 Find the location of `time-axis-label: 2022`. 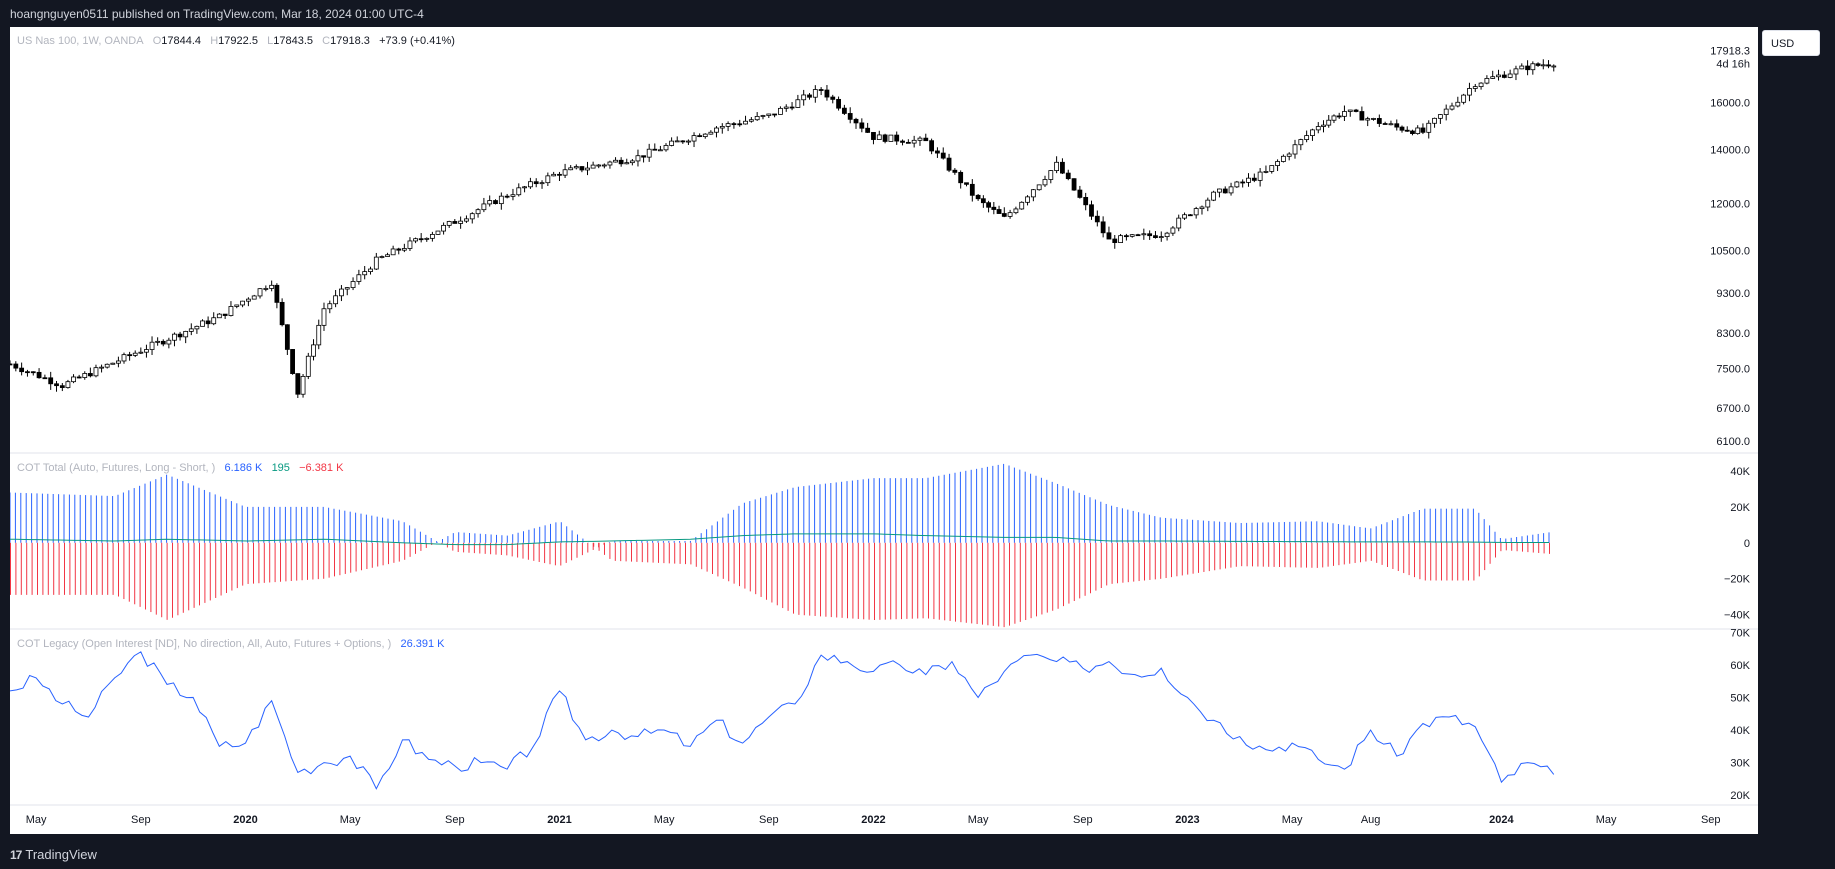

time-axis-label: 2022 is located at coordinates (873, 820).